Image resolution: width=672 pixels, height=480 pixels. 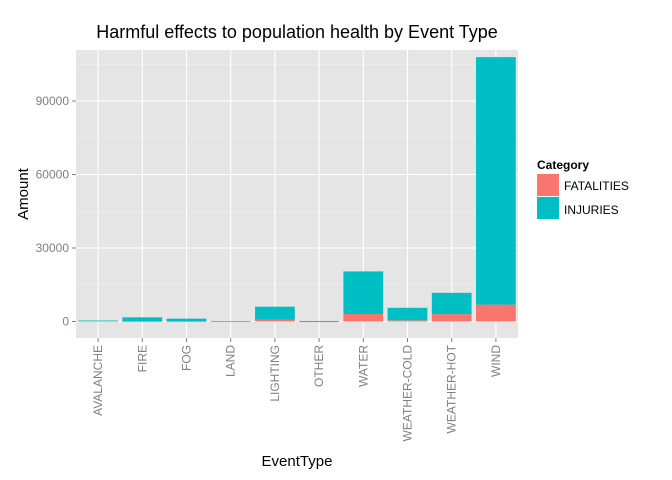 I want to click on legend: Category FATALITIES INJURIES, so click(x=583, y=188).